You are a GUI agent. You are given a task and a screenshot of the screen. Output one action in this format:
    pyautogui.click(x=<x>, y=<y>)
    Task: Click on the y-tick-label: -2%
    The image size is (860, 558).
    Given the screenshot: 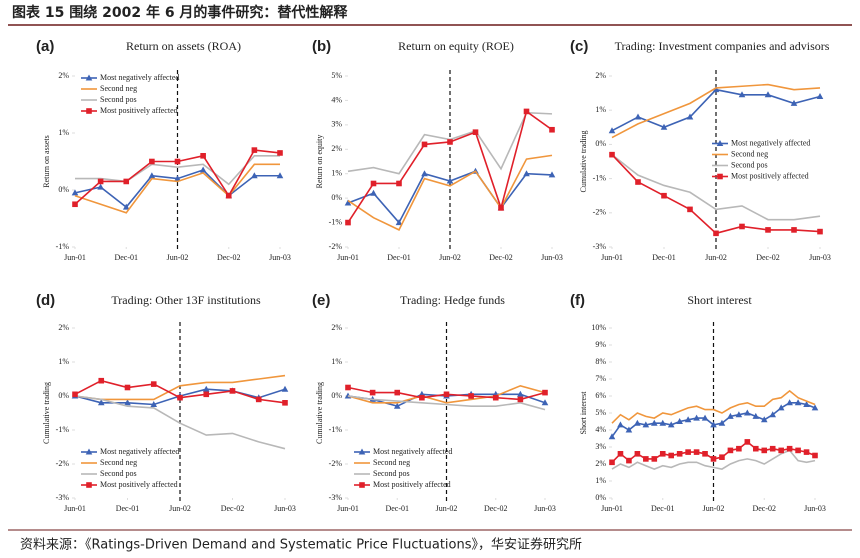 What is the action you would take?
    pyautogui.click(x=336, y=463)
    